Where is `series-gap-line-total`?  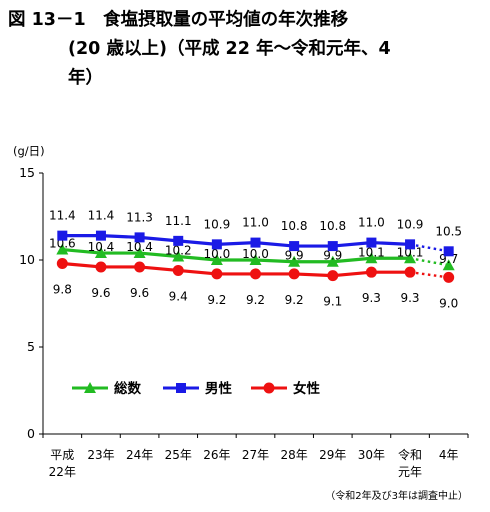
series-gap-line-total is located at coordinates (429, 262).